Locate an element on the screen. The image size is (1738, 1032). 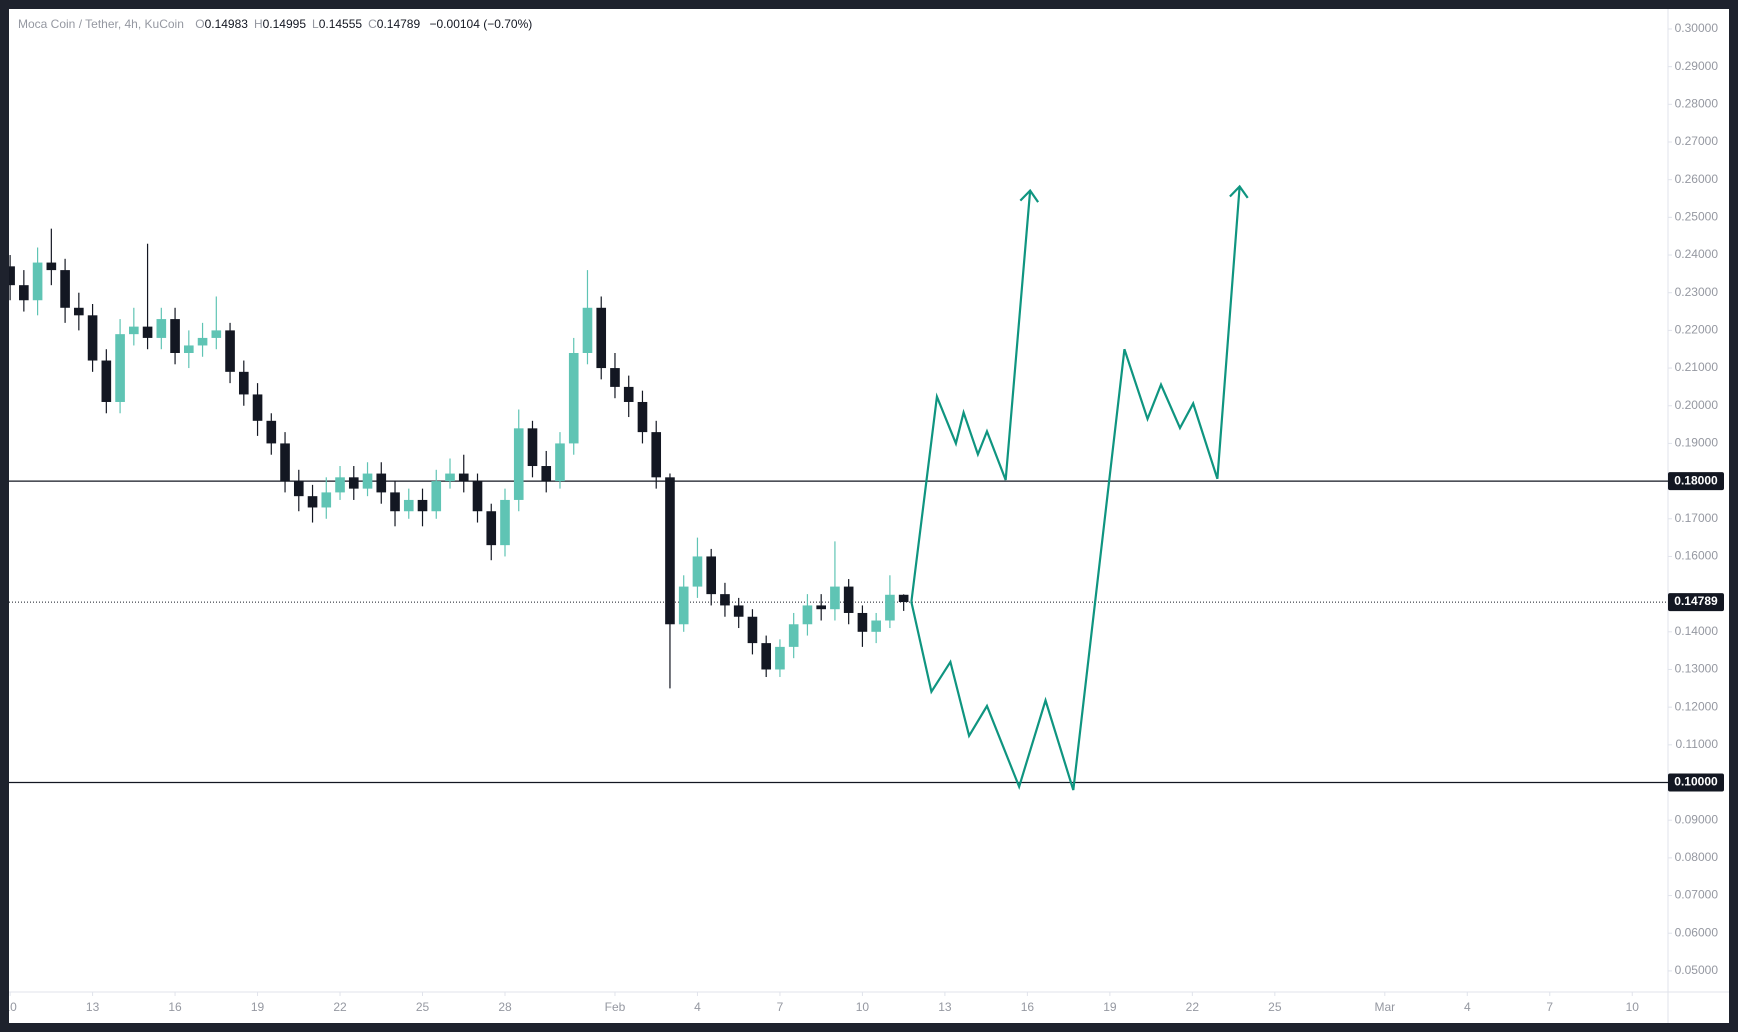
change: −0.00104 (−0.70%) is located at coordinates (481, 24).